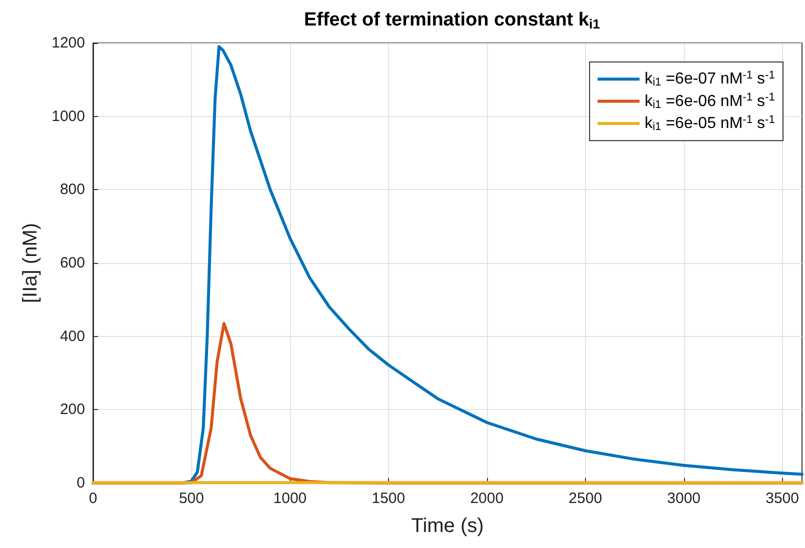 This screenshot has height=548, width=805. Describe the element at coordinates (447, 526) in the screenshot. I see `x-axis-title: Time (s)` at that location.